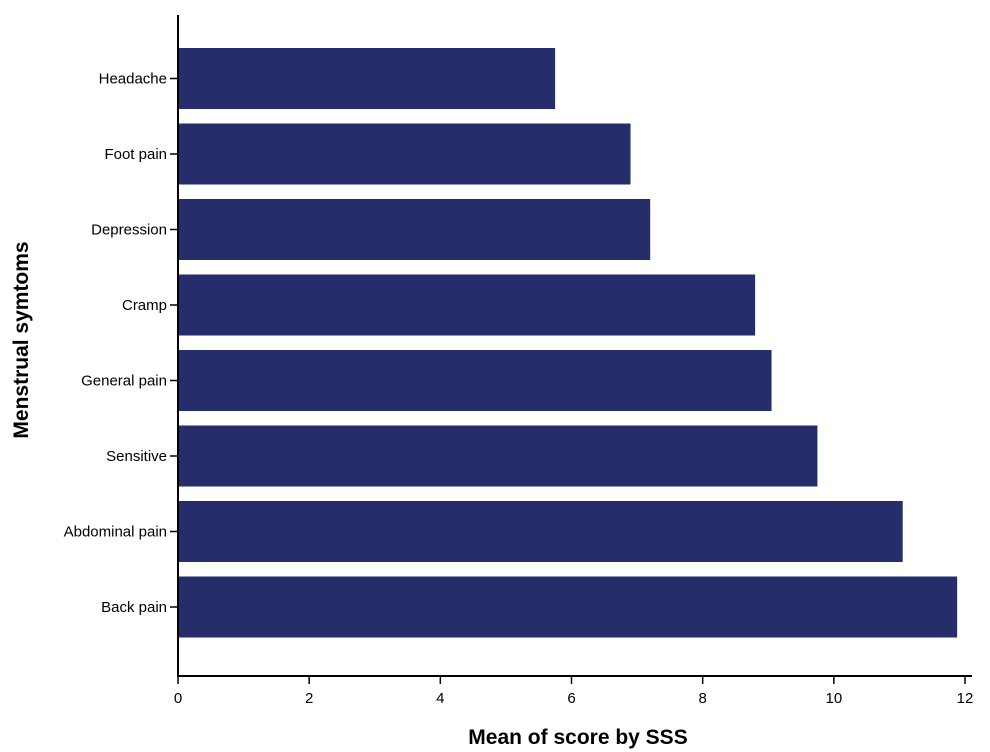 The height and width of the screenshot is (752, 990). Describe the element at coordinates (136, 456) in the screenshot. I see `y-tick-label: Sensitive` at that location.